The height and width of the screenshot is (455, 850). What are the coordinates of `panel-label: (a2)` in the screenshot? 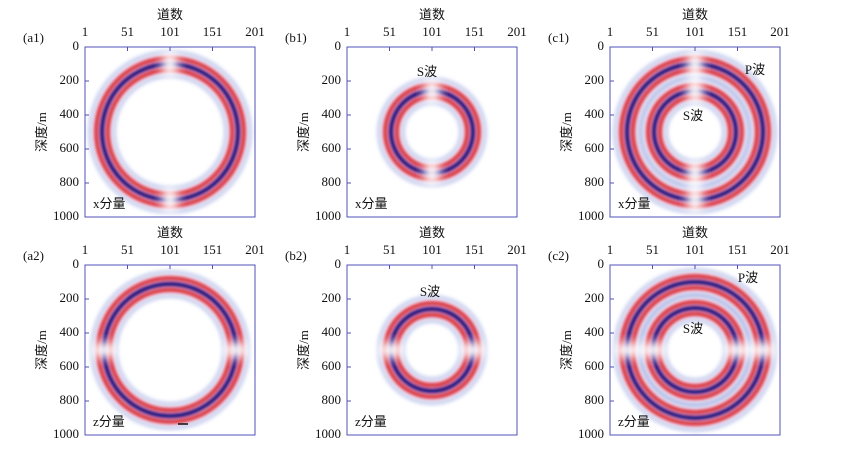 It's located at (33, 255).